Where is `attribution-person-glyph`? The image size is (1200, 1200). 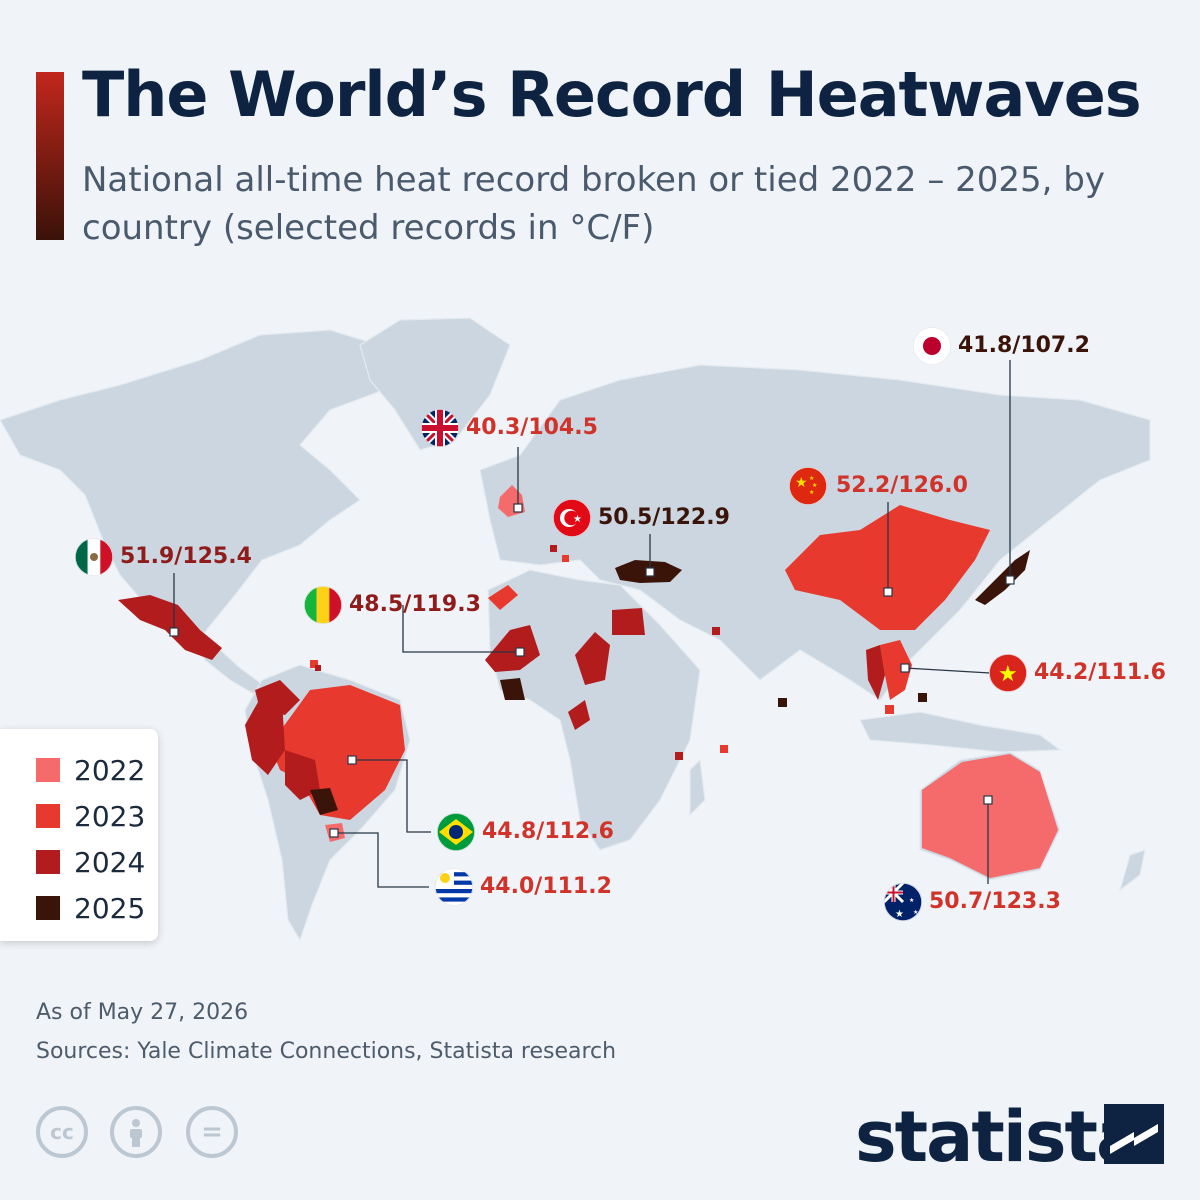
attribution-person-glyph is located at coordinates (136, 1133).